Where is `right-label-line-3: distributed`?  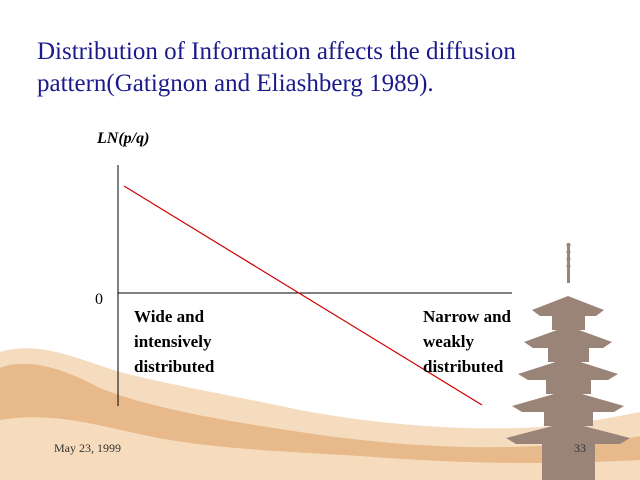
right-label-line-3: distributed is located at coordinates (463, 366).